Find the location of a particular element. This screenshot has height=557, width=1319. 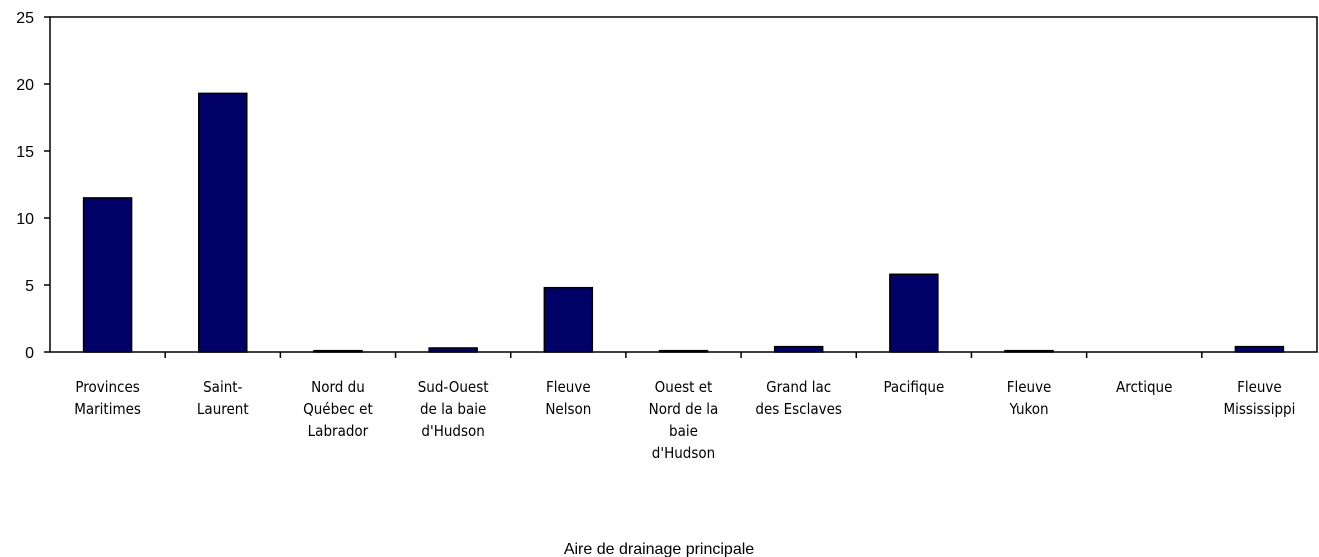

y-tick-label: 25 is located at coordinates (25, 18).